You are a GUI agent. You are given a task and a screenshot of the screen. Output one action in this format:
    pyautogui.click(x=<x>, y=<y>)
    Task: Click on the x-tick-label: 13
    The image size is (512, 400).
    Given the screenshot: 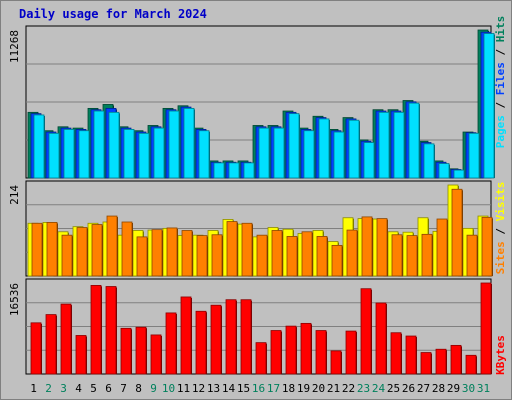 What is the action you would take?
    pyautogui.click(x=213, y=388)
    